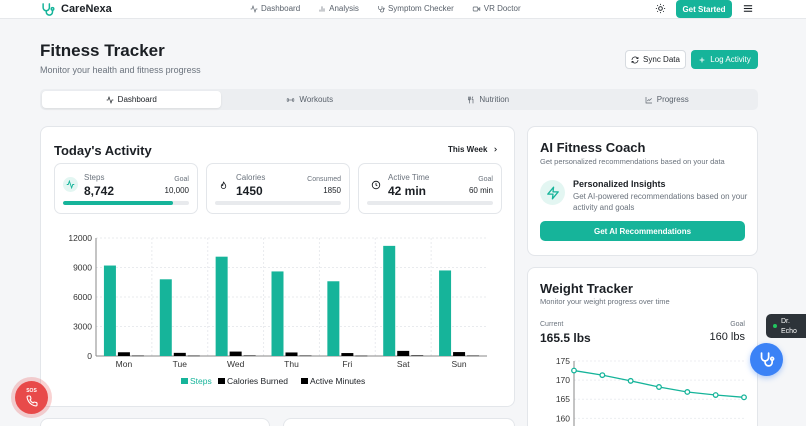 Image resolution: width=806 pixels, height=426 pixels. I want to click on doctor-chat-fab, so click(766, 359).